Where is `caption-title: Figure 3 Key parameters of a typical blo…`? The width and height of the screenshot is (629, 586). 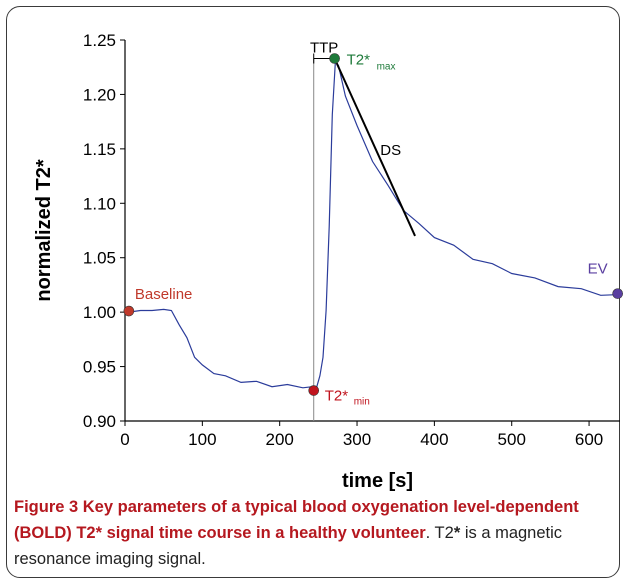
caption-title: Figure 3 Key parameters of a typical blo… is located at coordinates (296, 520).